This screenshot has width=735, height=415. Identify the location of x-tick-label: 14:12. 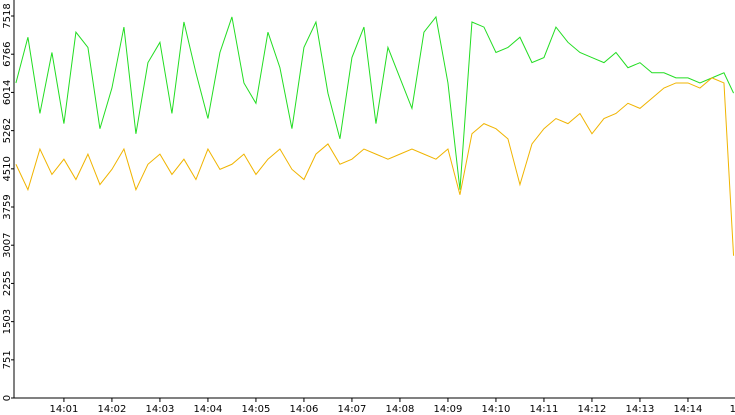
(592, 409).